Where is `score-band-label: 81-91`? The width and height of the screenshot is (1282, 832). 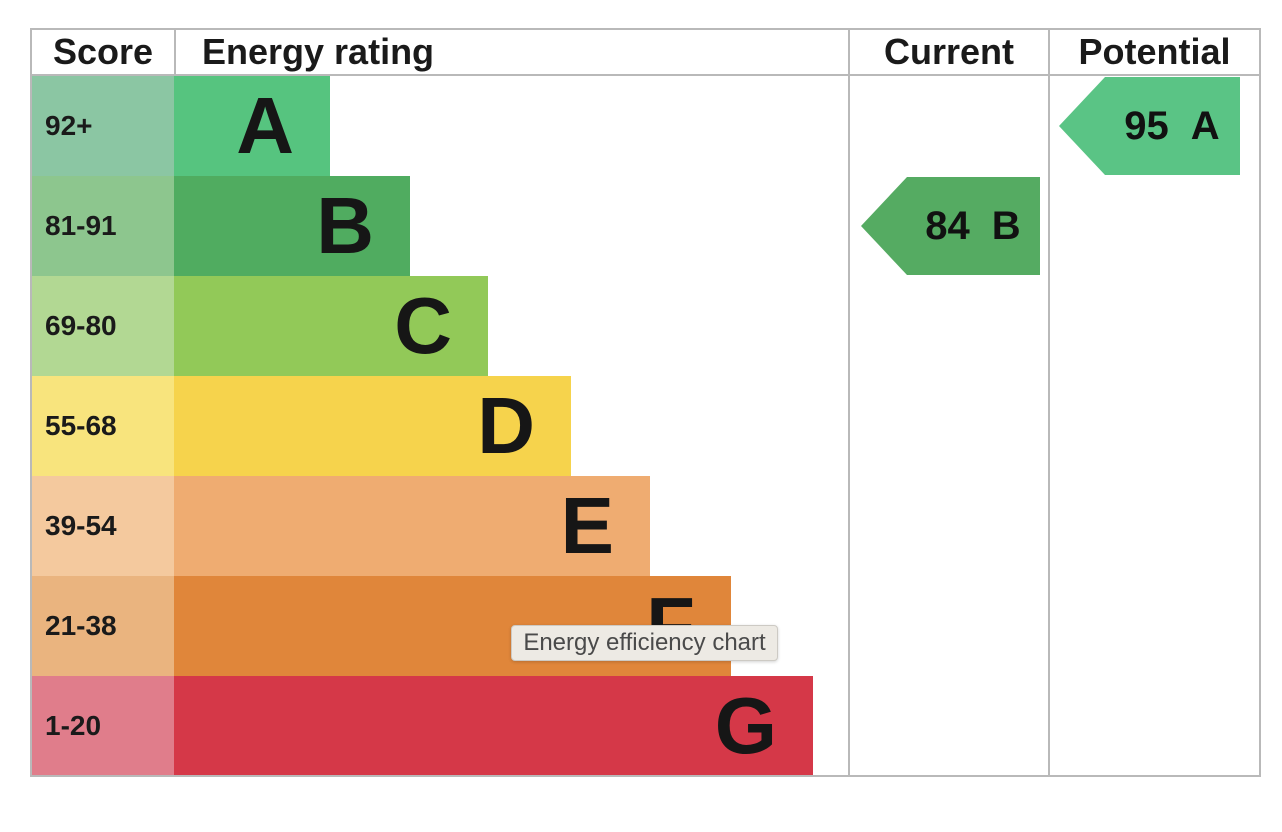
score-band-label: 81-91 is located at coordinates (103, 226).